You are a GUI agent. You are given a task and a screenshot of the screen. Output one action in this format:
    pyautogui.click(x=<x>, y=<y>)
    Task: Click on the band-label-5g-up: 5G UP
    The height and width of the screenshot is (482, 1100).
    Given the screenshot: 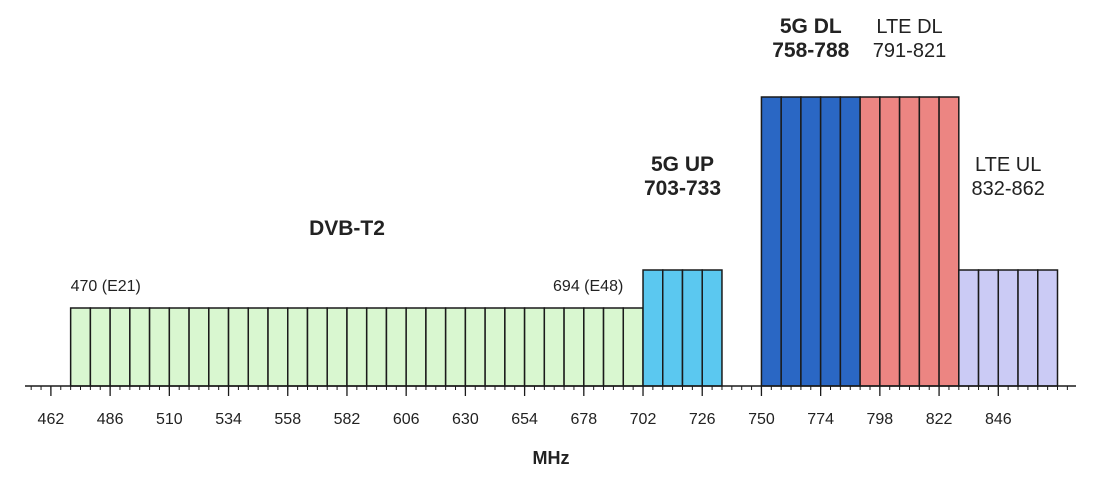 What is the action you would take?
    pyautogui.click(x=682, y=164)
    